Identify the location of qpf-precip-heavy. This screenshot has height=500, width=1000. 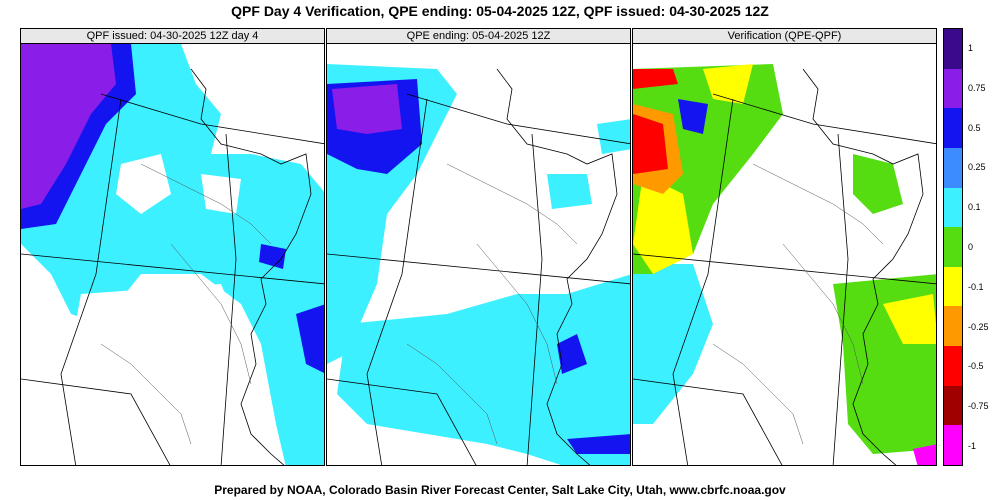
(68, 126).